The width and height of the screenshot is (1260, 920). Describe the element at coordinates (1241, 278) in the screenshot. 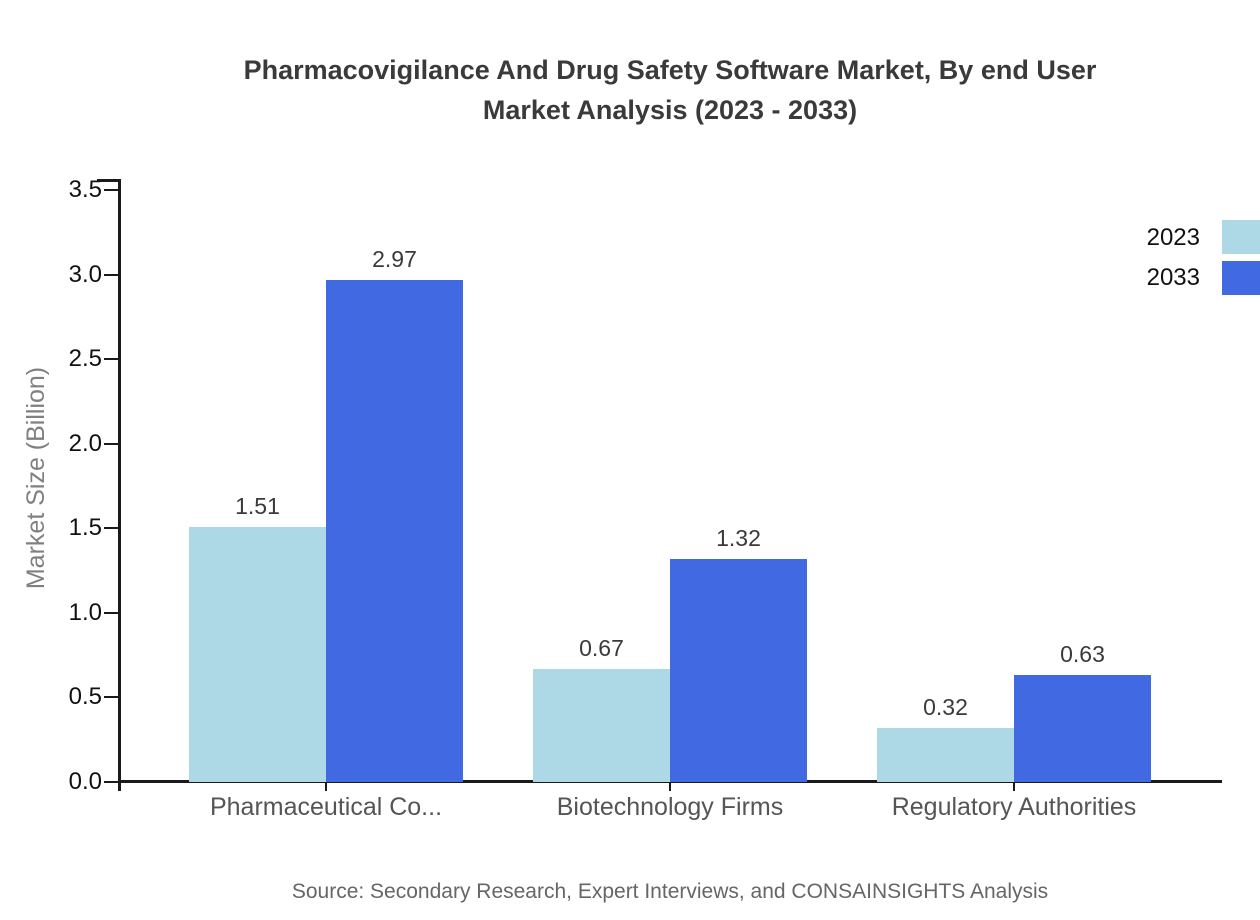

I see `legend-swatch-2033` at that location.